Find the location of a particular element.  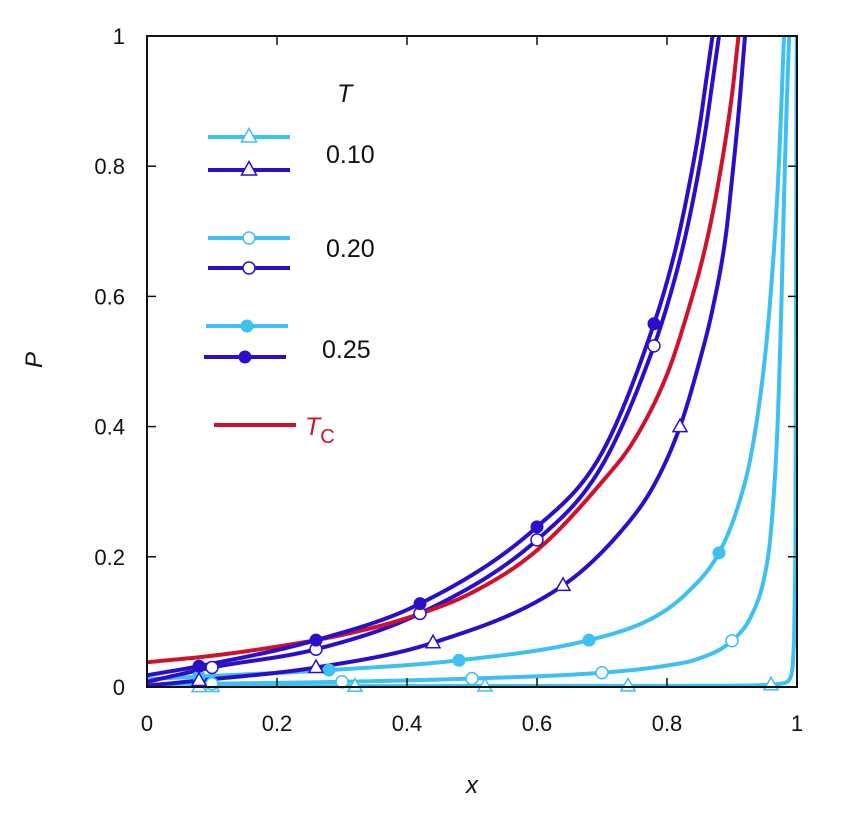

y-tick-label: 0.6 is located at coordinates (109, 296).